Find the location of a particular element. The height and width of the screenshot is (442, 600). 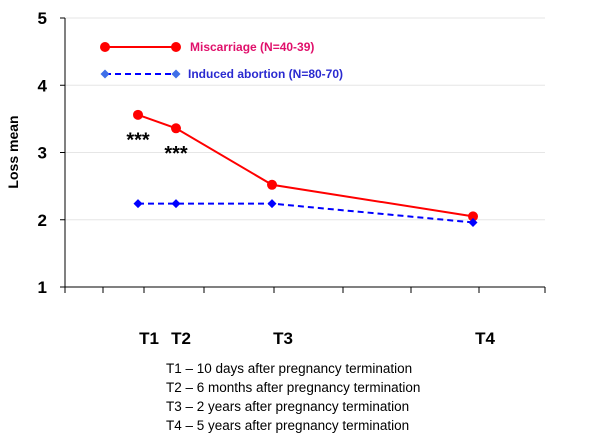

y-tick-label: 2 is located at coordinates (42, 220).